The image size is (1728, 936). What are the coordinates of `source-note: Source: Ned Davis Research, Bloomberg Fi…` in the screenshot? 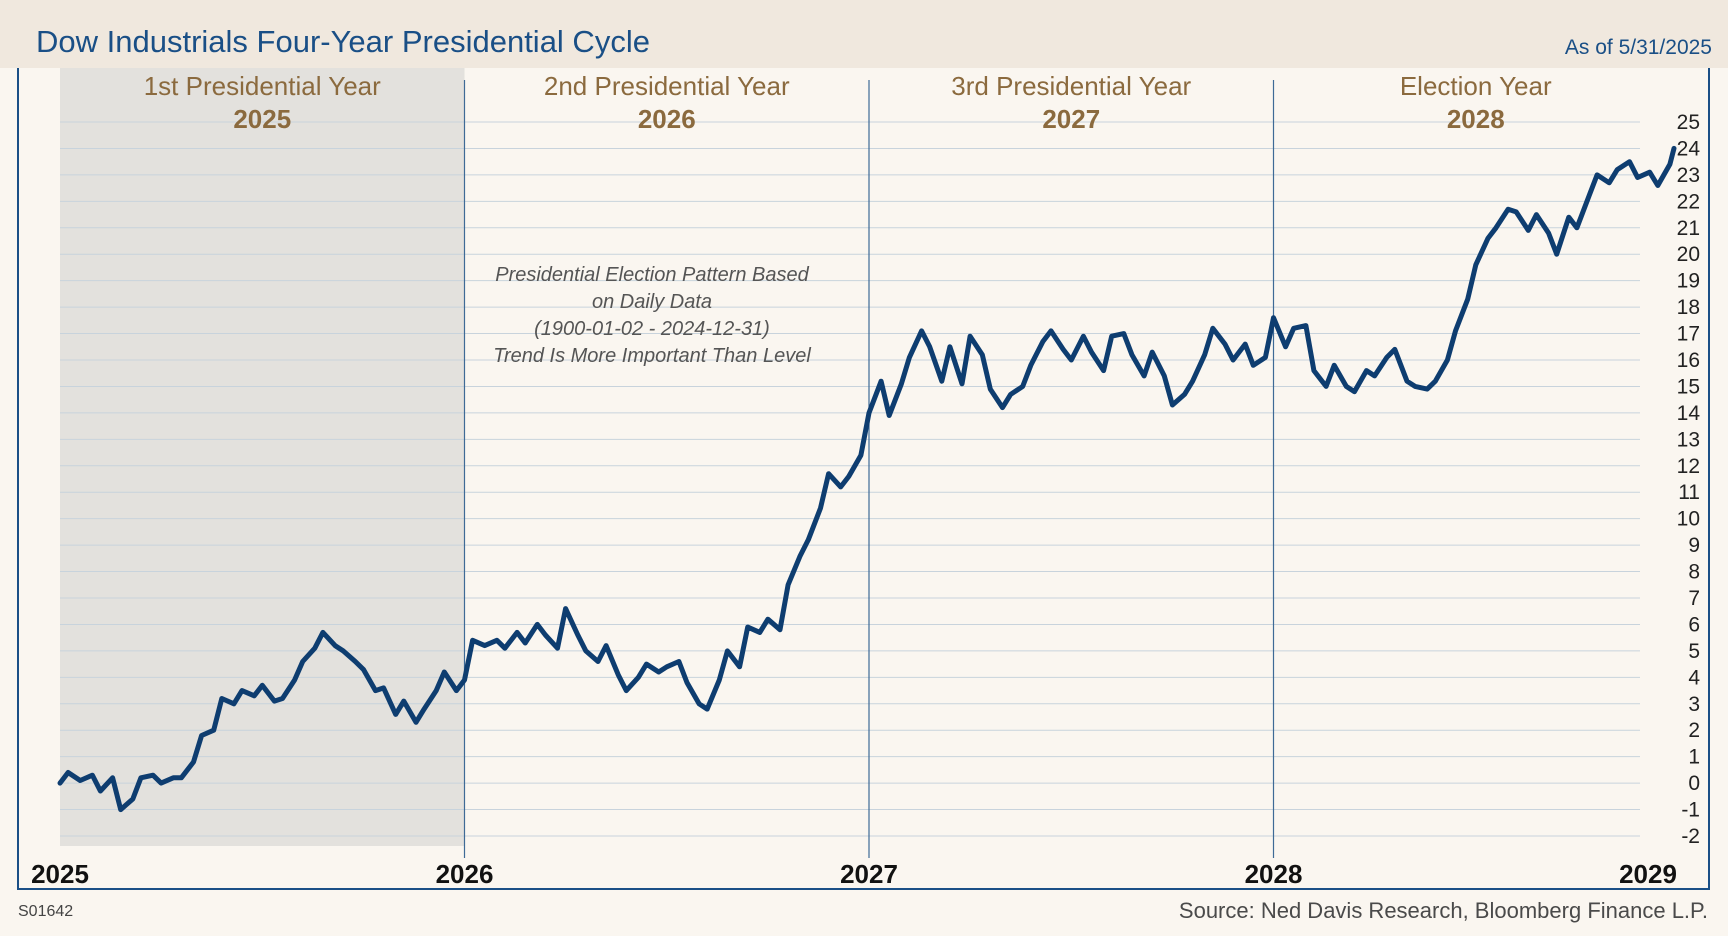 It's located at (1443, 910).